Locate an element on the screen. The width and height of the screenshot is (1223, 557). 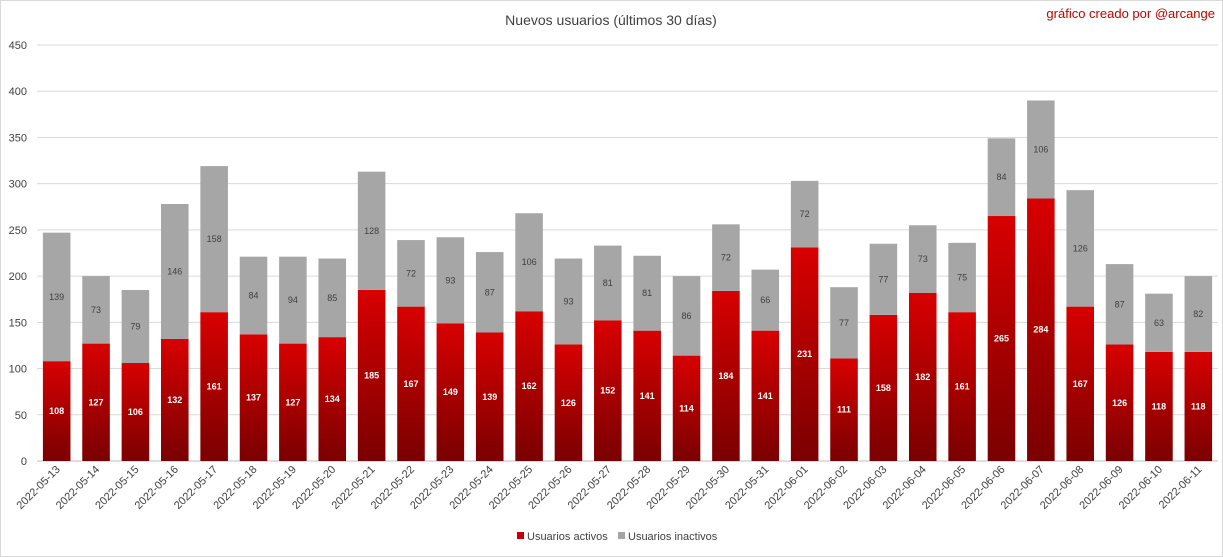
data-label-inactive: 77 is located at coordinates (883, 279).